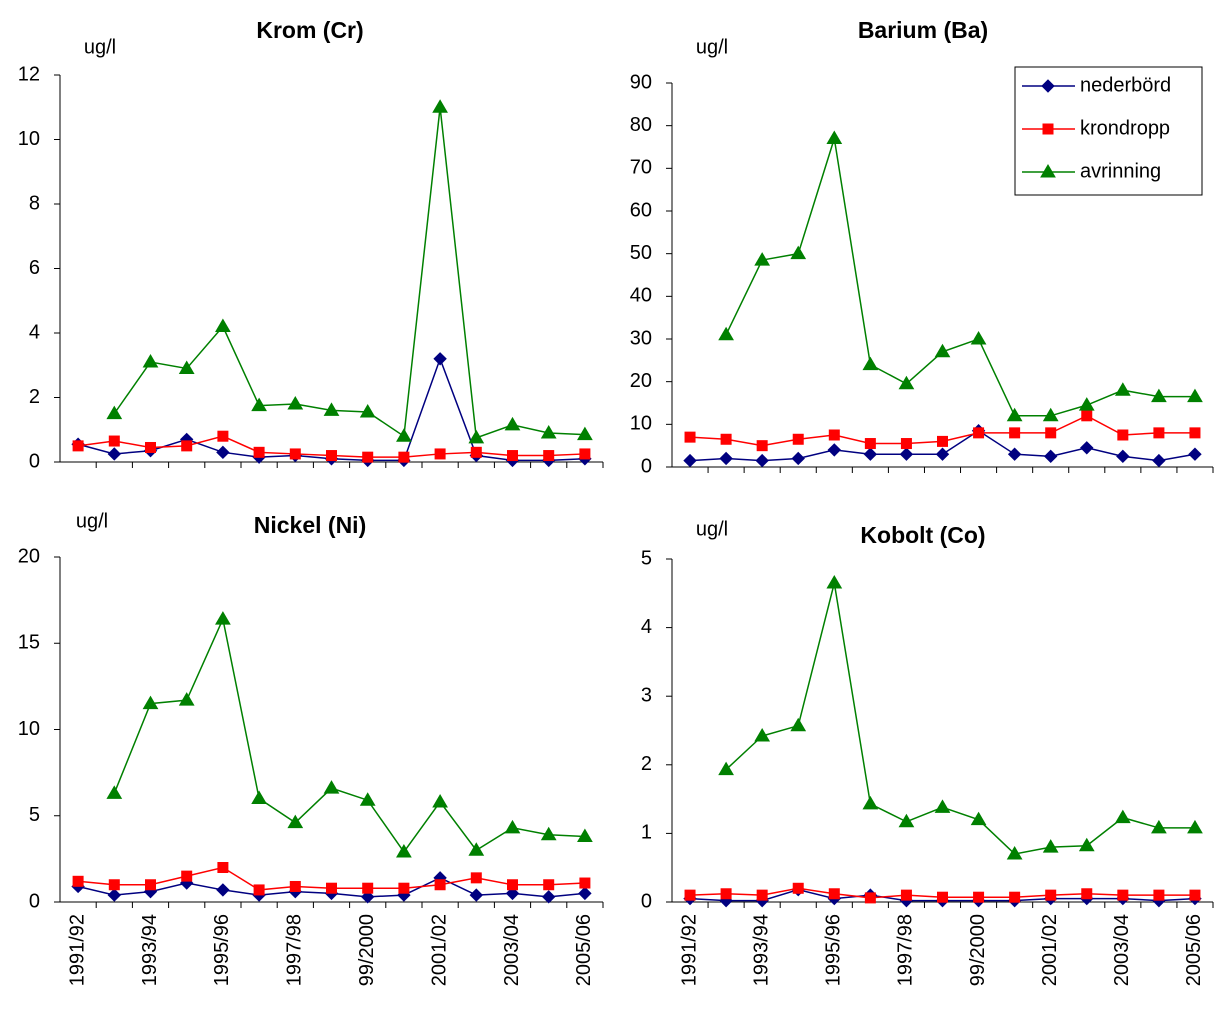 Image resolution: width=1215 pixels, height=1014 pixels. I want to click on chart-title: Barium (Ba), so click(923, 30).